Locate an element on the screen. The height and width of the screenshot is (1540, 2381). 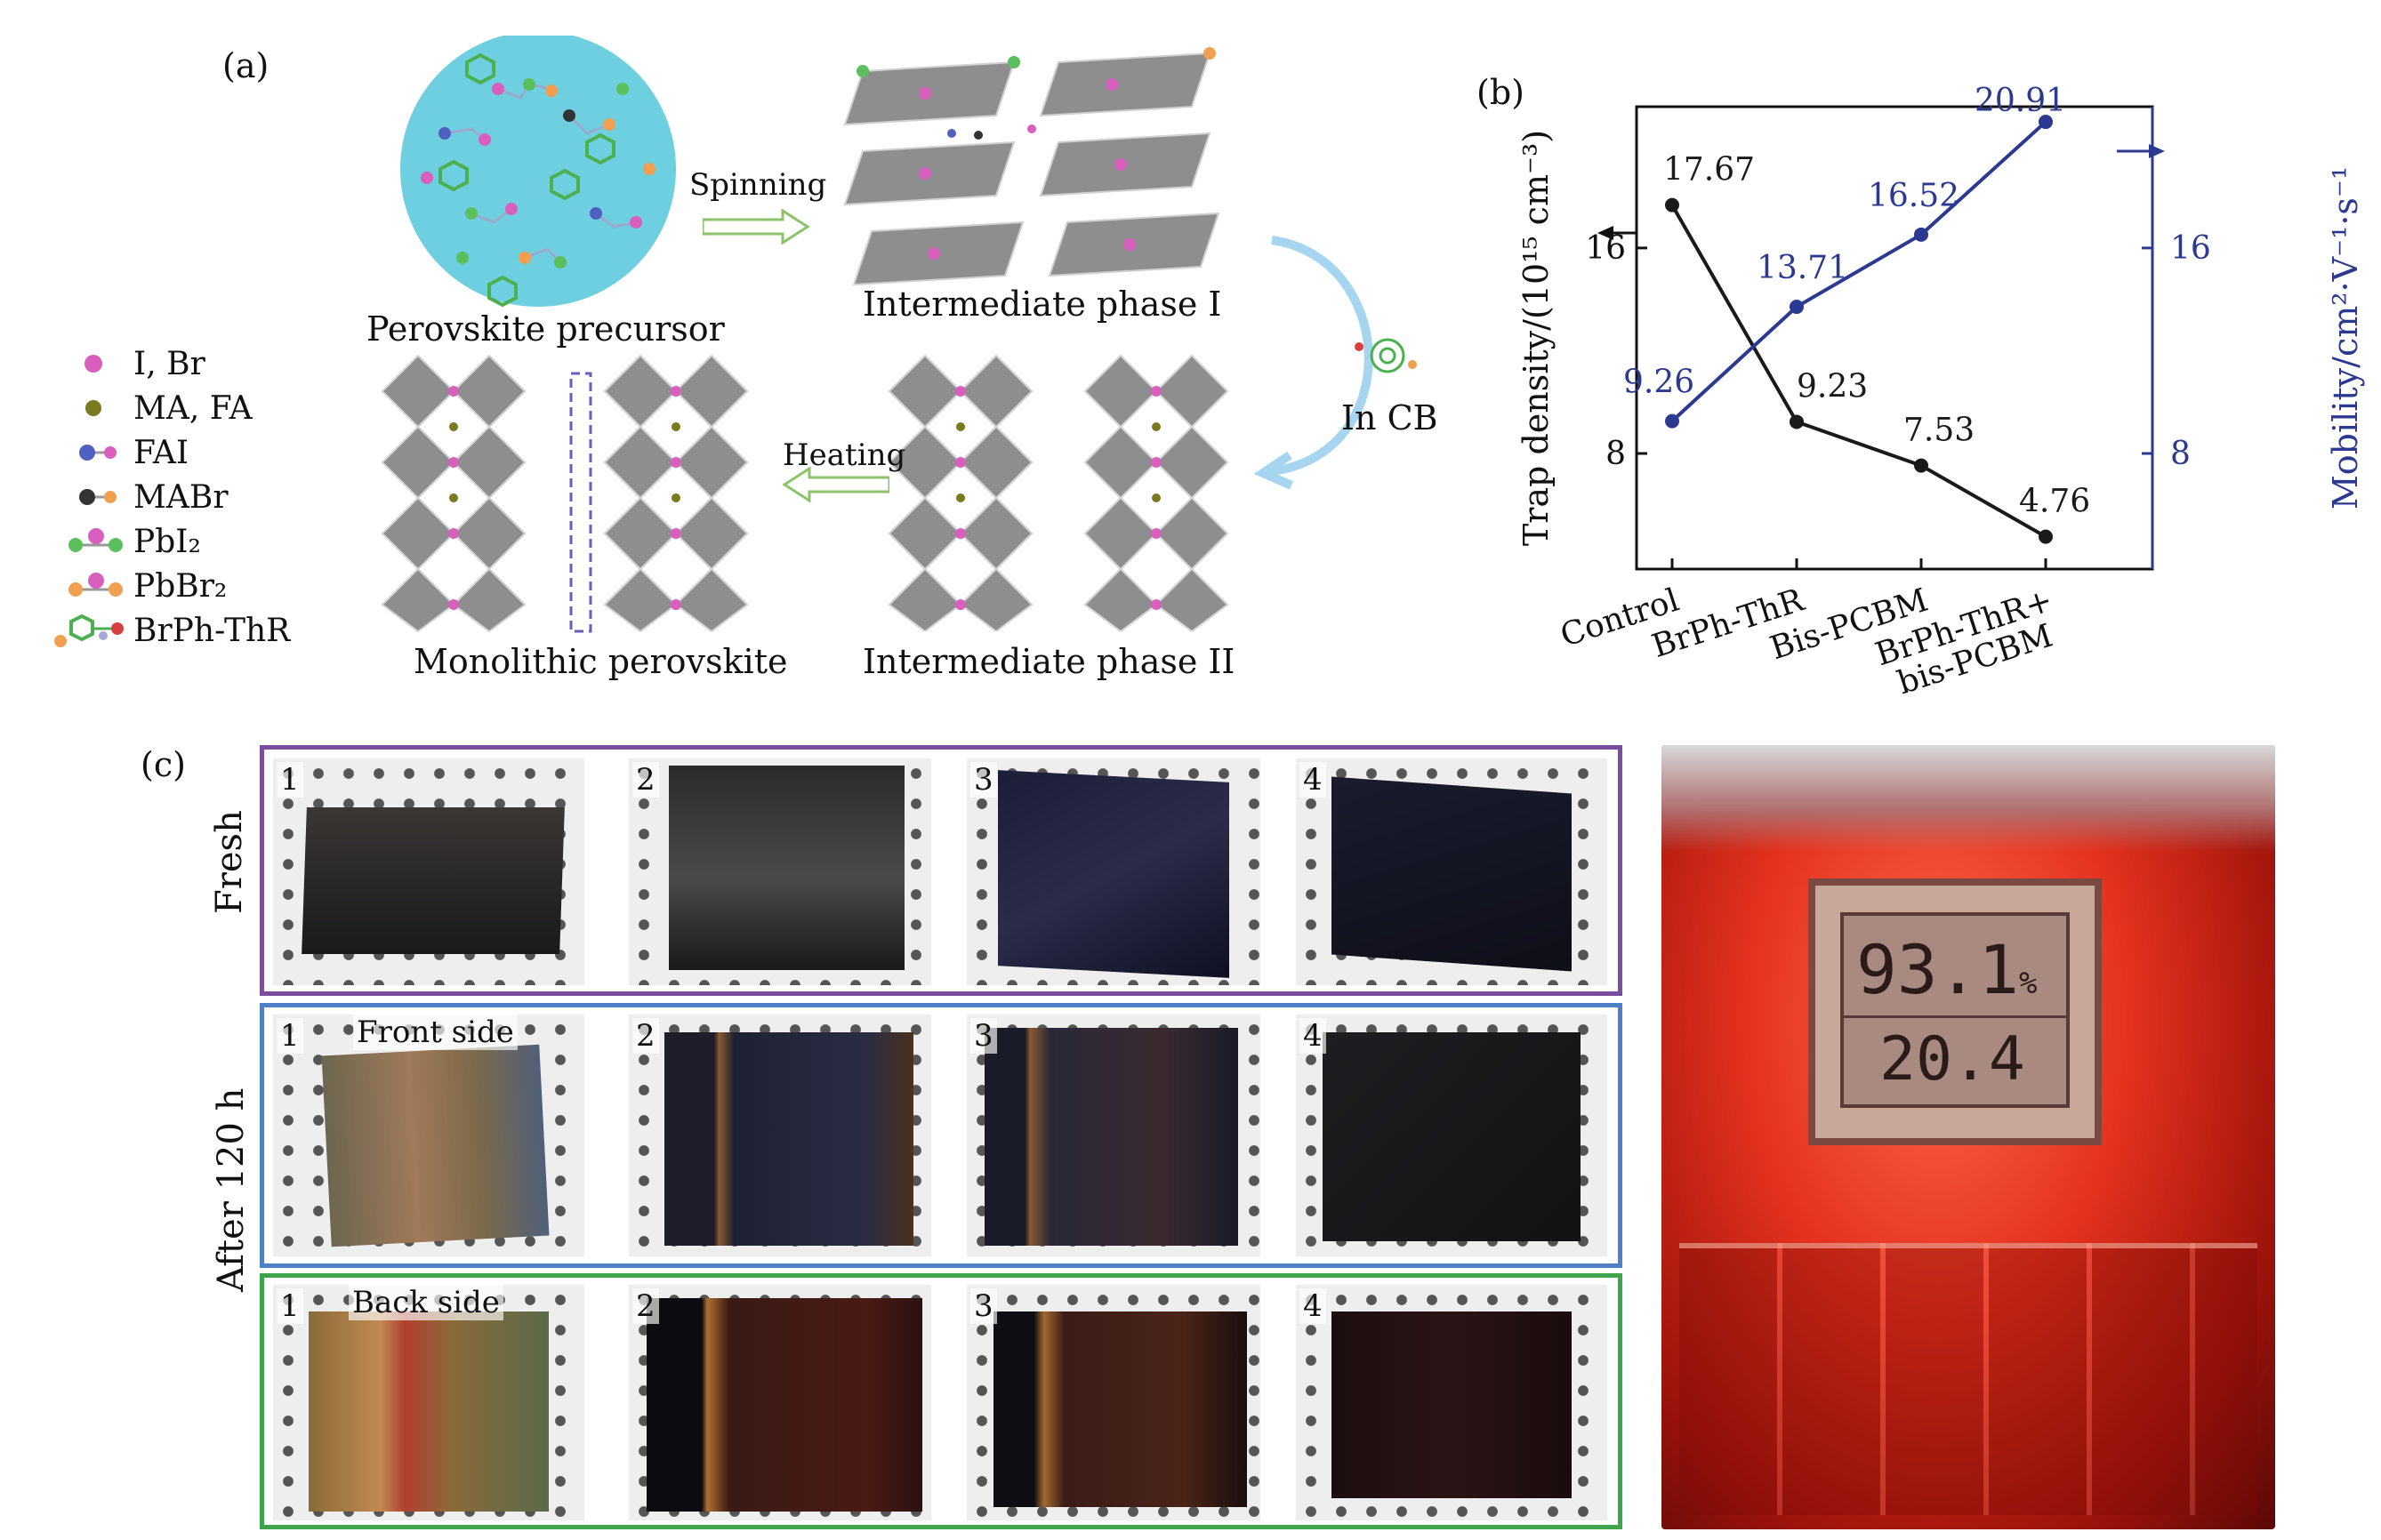
data-label: 9.26 is located at coordinates (1658, 383).